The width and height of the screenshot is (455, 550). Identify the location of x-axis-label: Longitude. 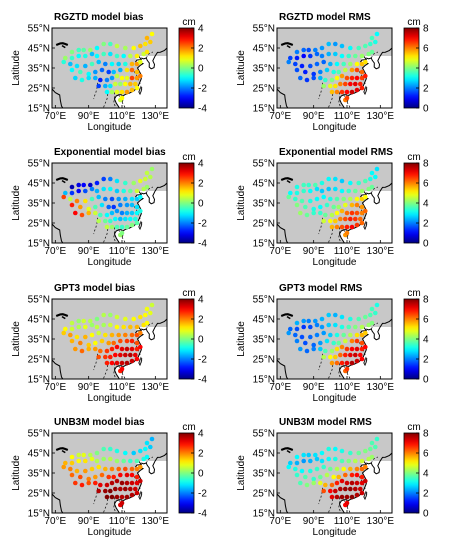
(110, 262).